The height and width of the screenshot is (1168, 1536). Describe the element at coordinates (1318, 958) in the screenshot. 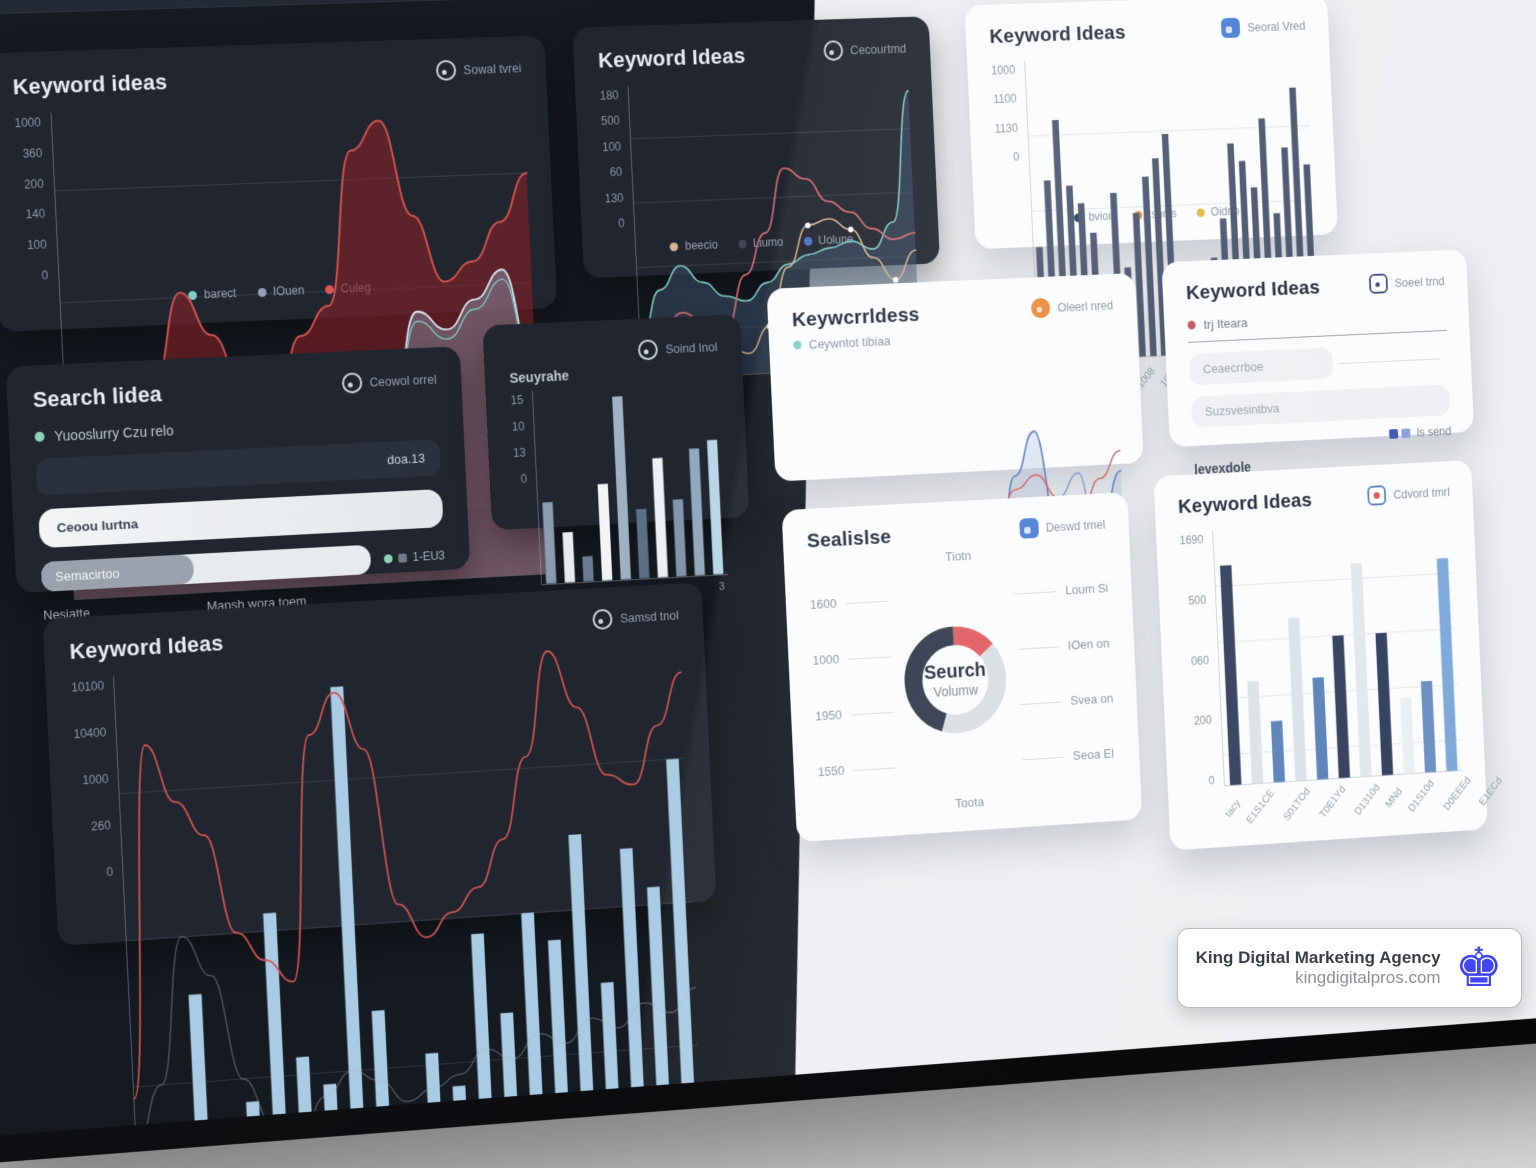

I see `watermark-title: King Digital Marketing Agency` at that location.